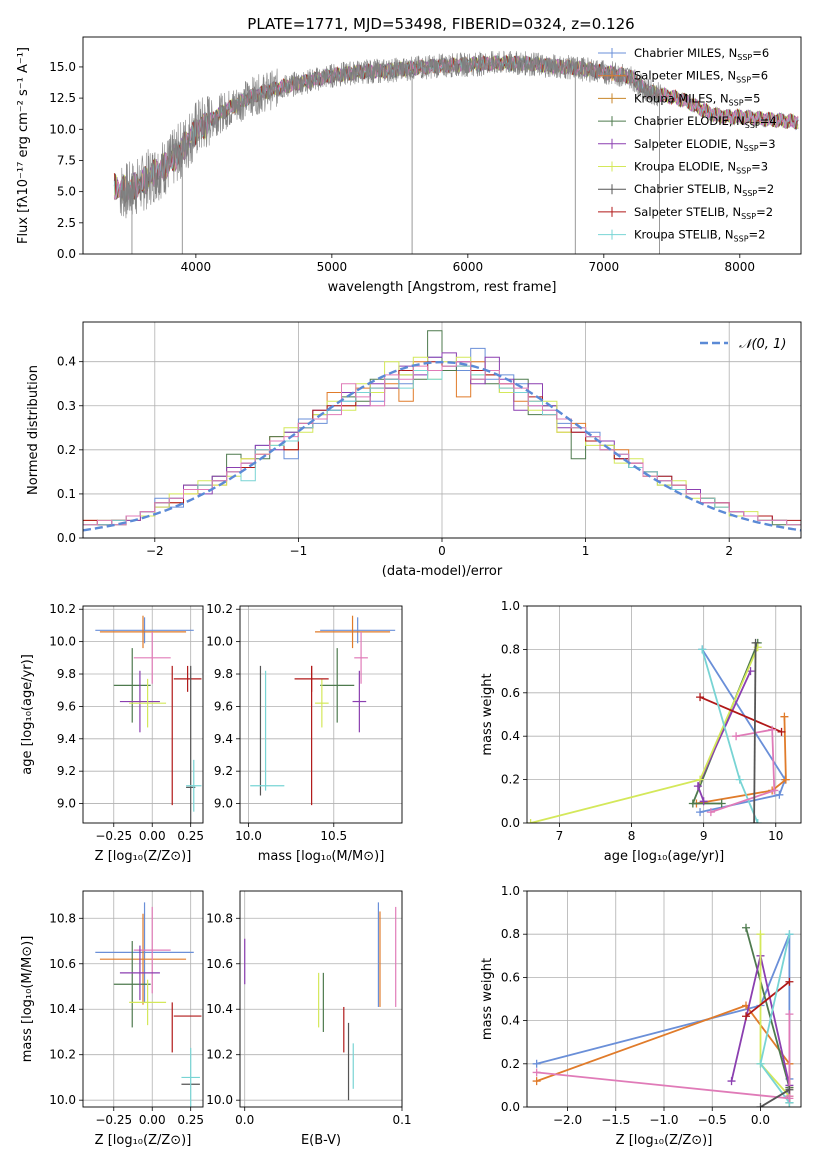 This screenshot has width=819, height=1170. What do you see at coordinates (113, 836) in the screenshot?
I see `x-tick-label: −0.25` at bounding box center [113, 836].